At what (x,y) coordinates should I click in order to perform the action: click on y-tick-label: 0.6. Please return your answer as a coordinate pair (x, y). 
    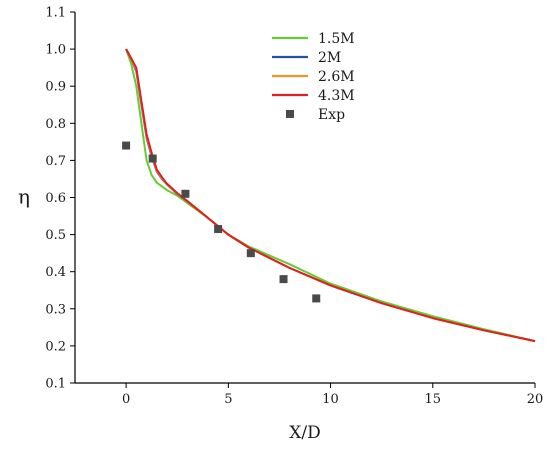
    Looking at the image, I should click on (55, 198).